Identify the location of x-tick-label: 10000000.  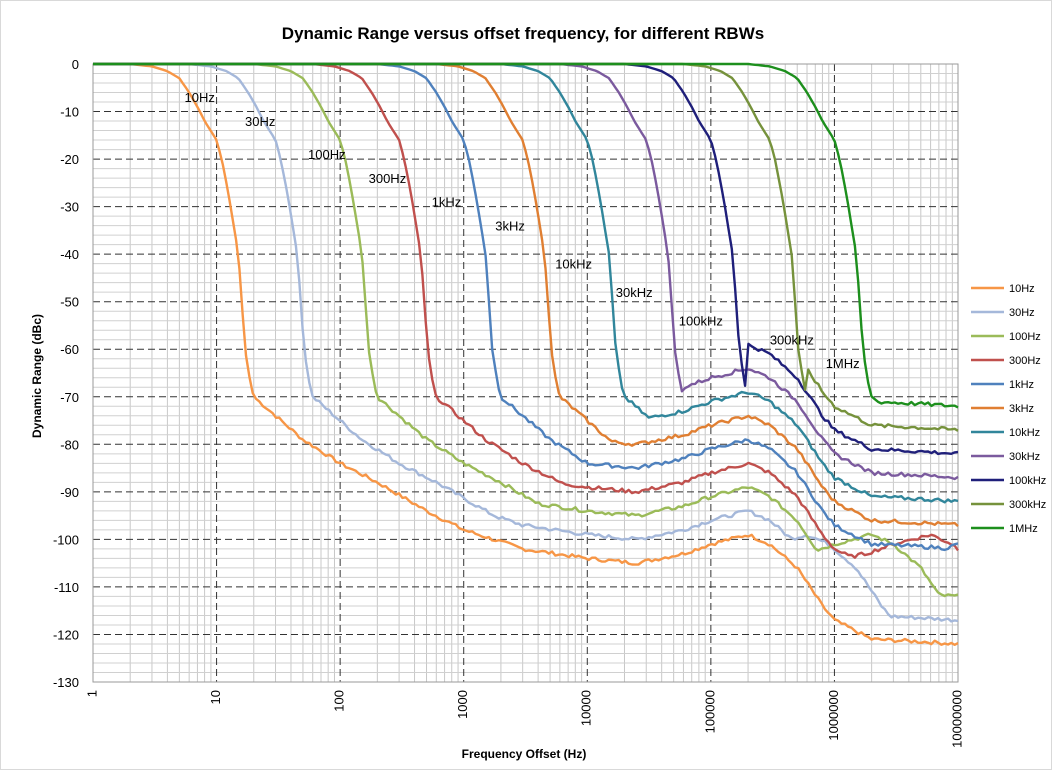
(956, 719).